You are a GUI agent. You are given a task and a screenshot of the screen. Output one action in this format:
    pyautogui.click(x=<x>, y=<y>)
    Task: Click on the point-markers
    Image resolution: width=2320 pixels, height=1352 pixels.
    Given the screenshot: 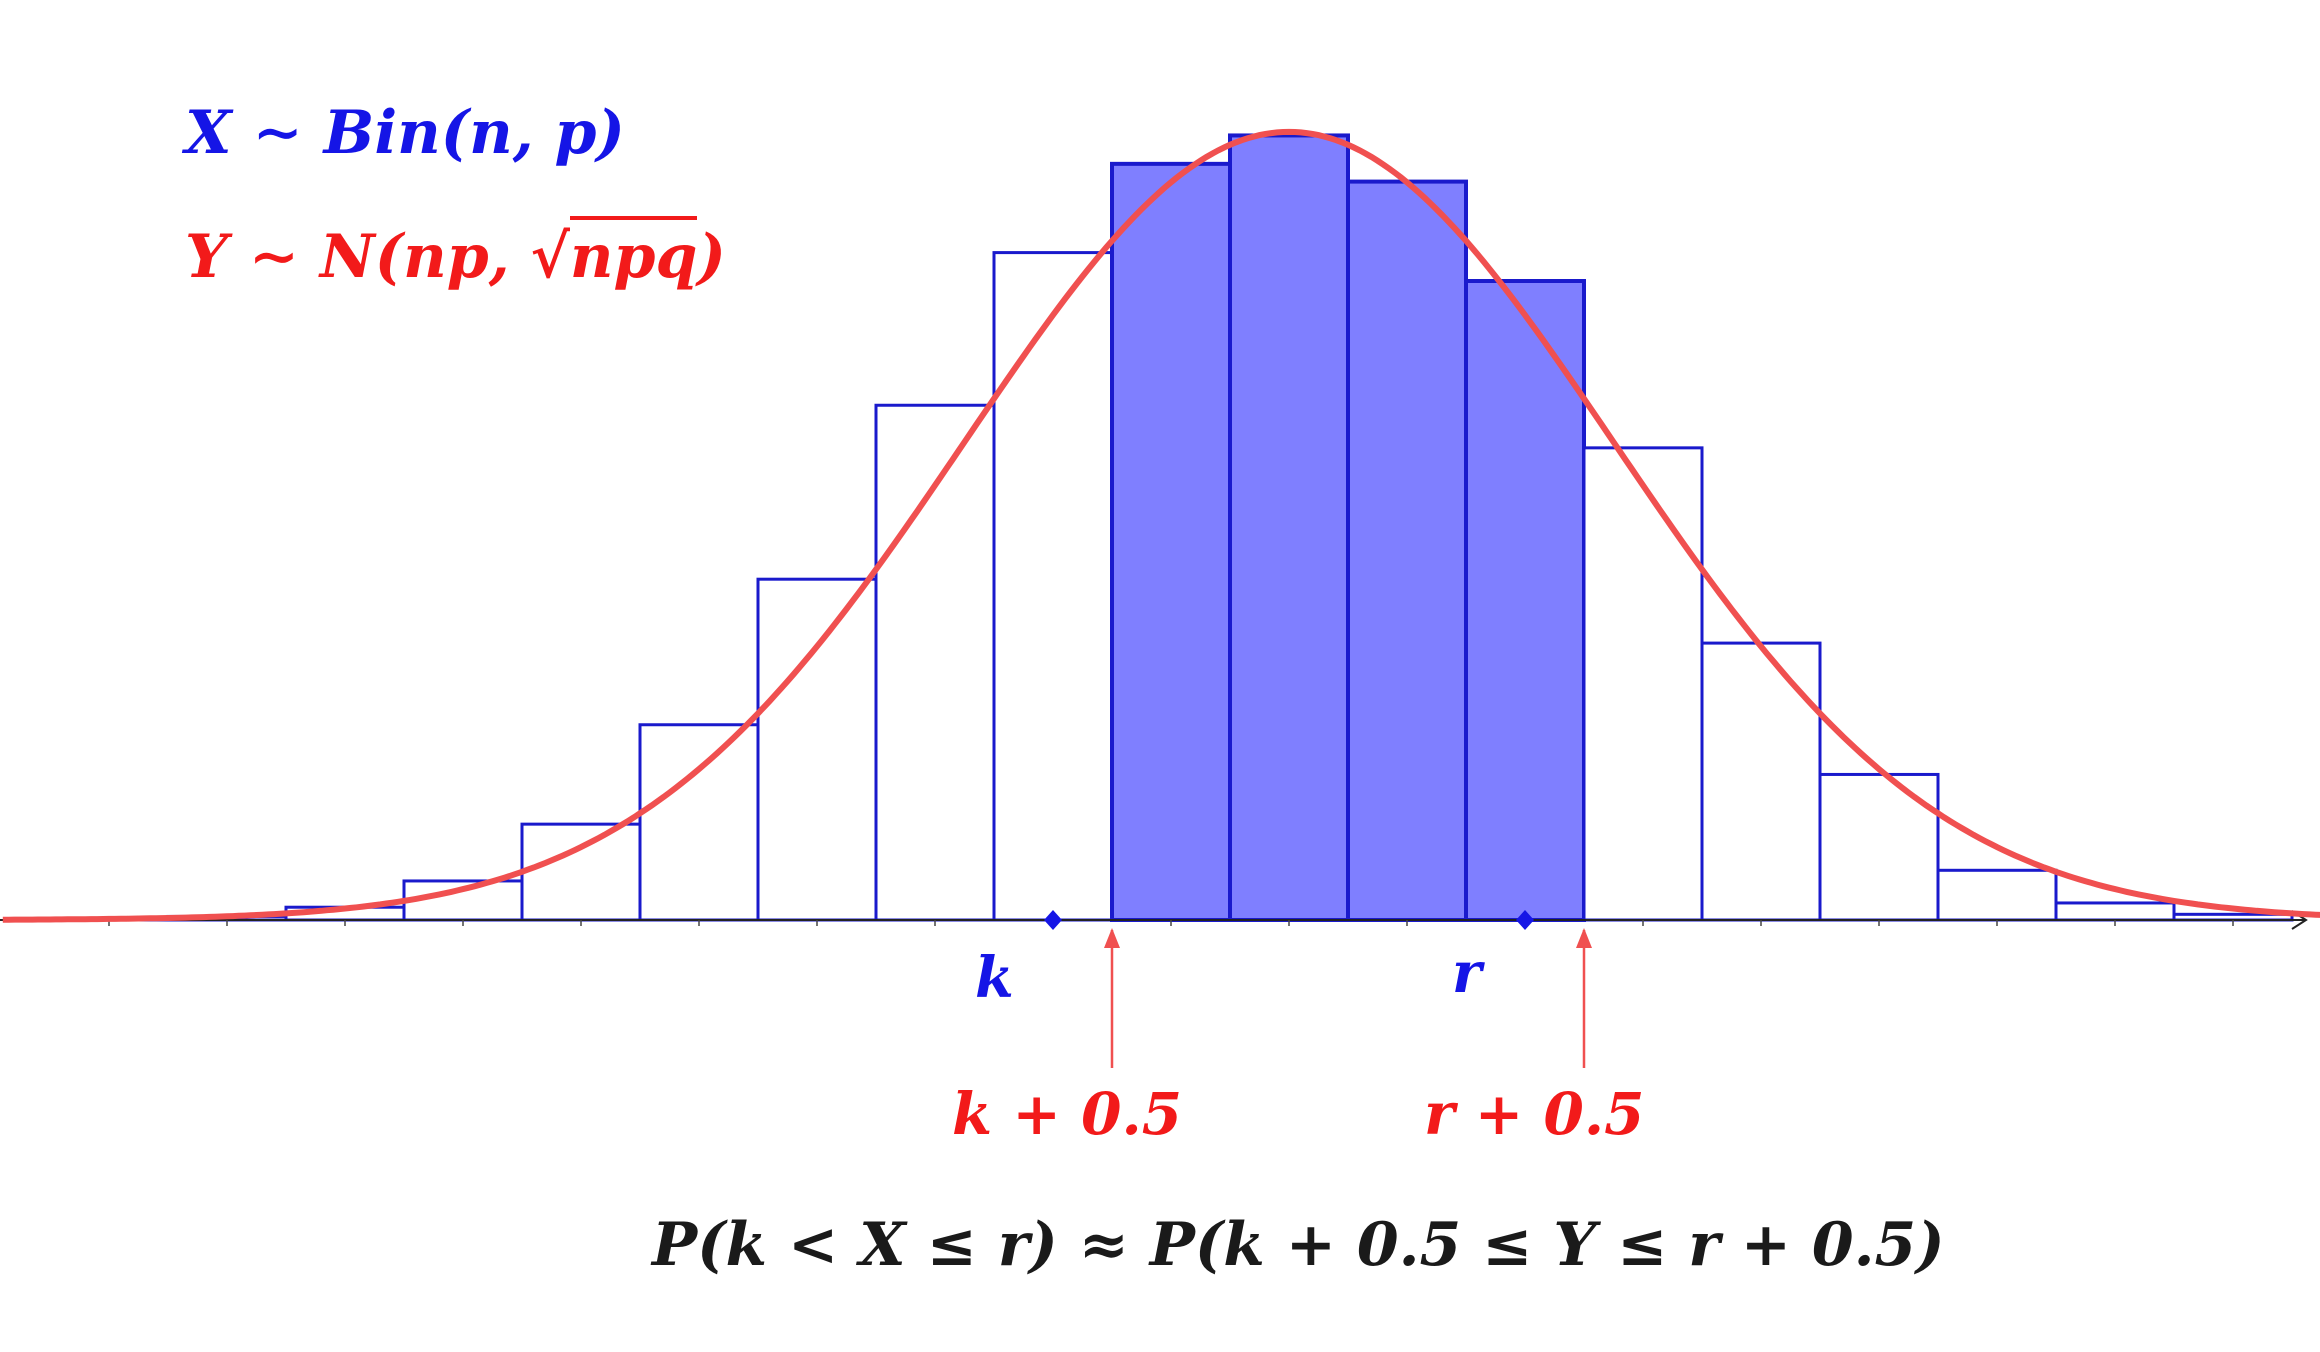 What is the action you would take?
    pyautogui.click(x=1289, y=920)
    